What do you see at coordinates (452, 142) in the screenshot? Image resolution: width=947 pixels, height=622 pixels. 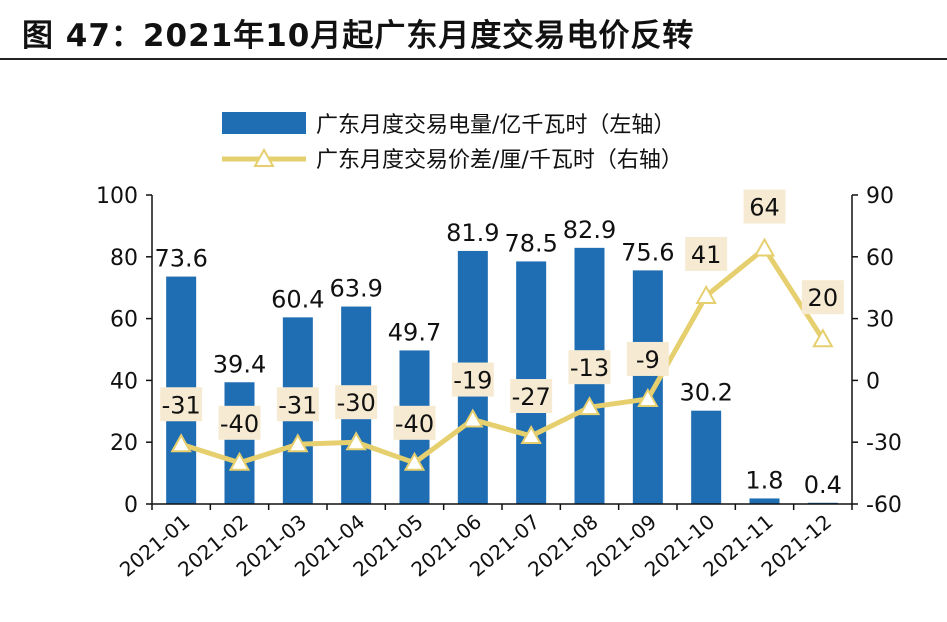 I see `legend: 广东月度交易电量/亿千瓦时（左轴） 广东月度交易价差/厘/千瓦时（右轴）` at bounding box center [452, 142].